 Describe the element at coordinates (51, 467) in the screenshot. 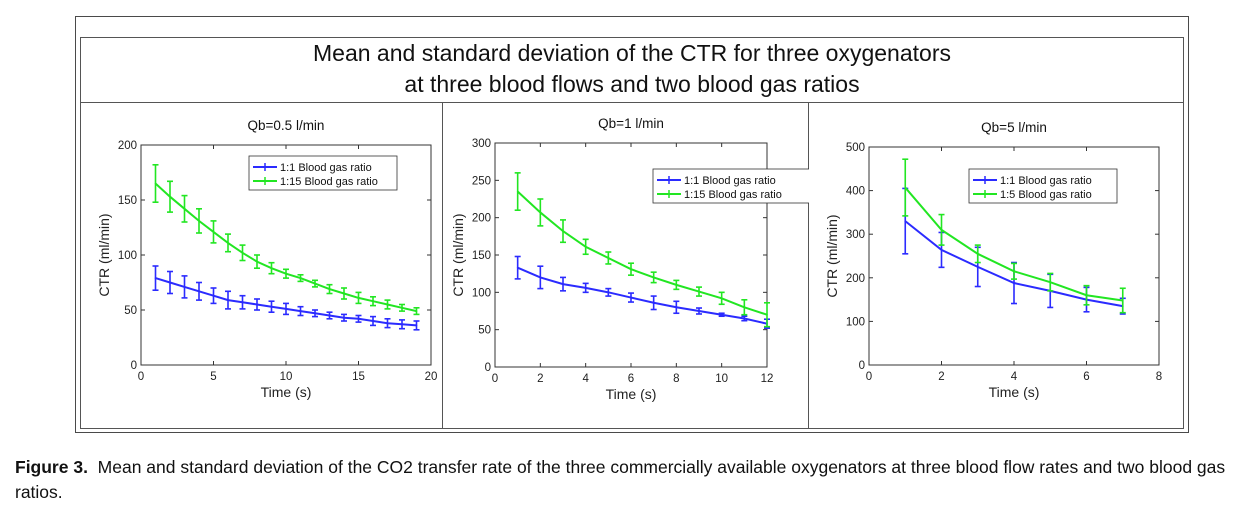

I see `caption-label: Figure 3.` at that location.